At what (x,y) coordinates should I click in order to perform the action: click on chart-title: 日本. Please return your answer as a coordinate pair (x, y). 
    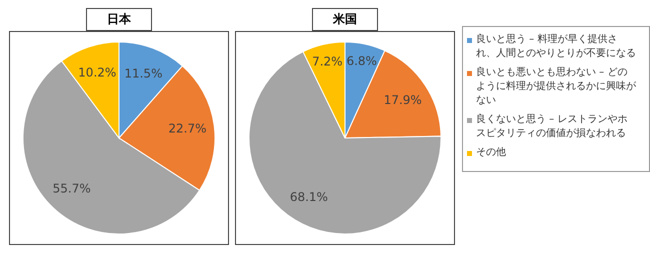
    Looking at the image, I should click on (119, 19).